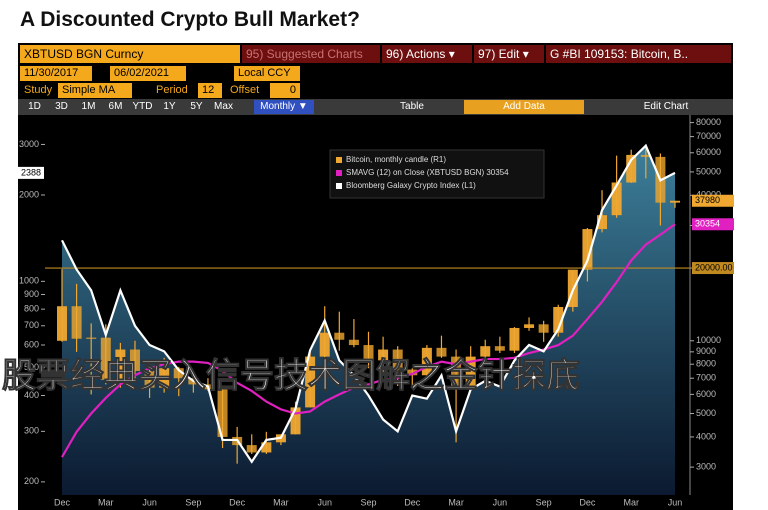  What do you see at coordinates (707, 224) in the screenshot?
I see `sma-last-label: 30354` at bounding box center [707, 224].